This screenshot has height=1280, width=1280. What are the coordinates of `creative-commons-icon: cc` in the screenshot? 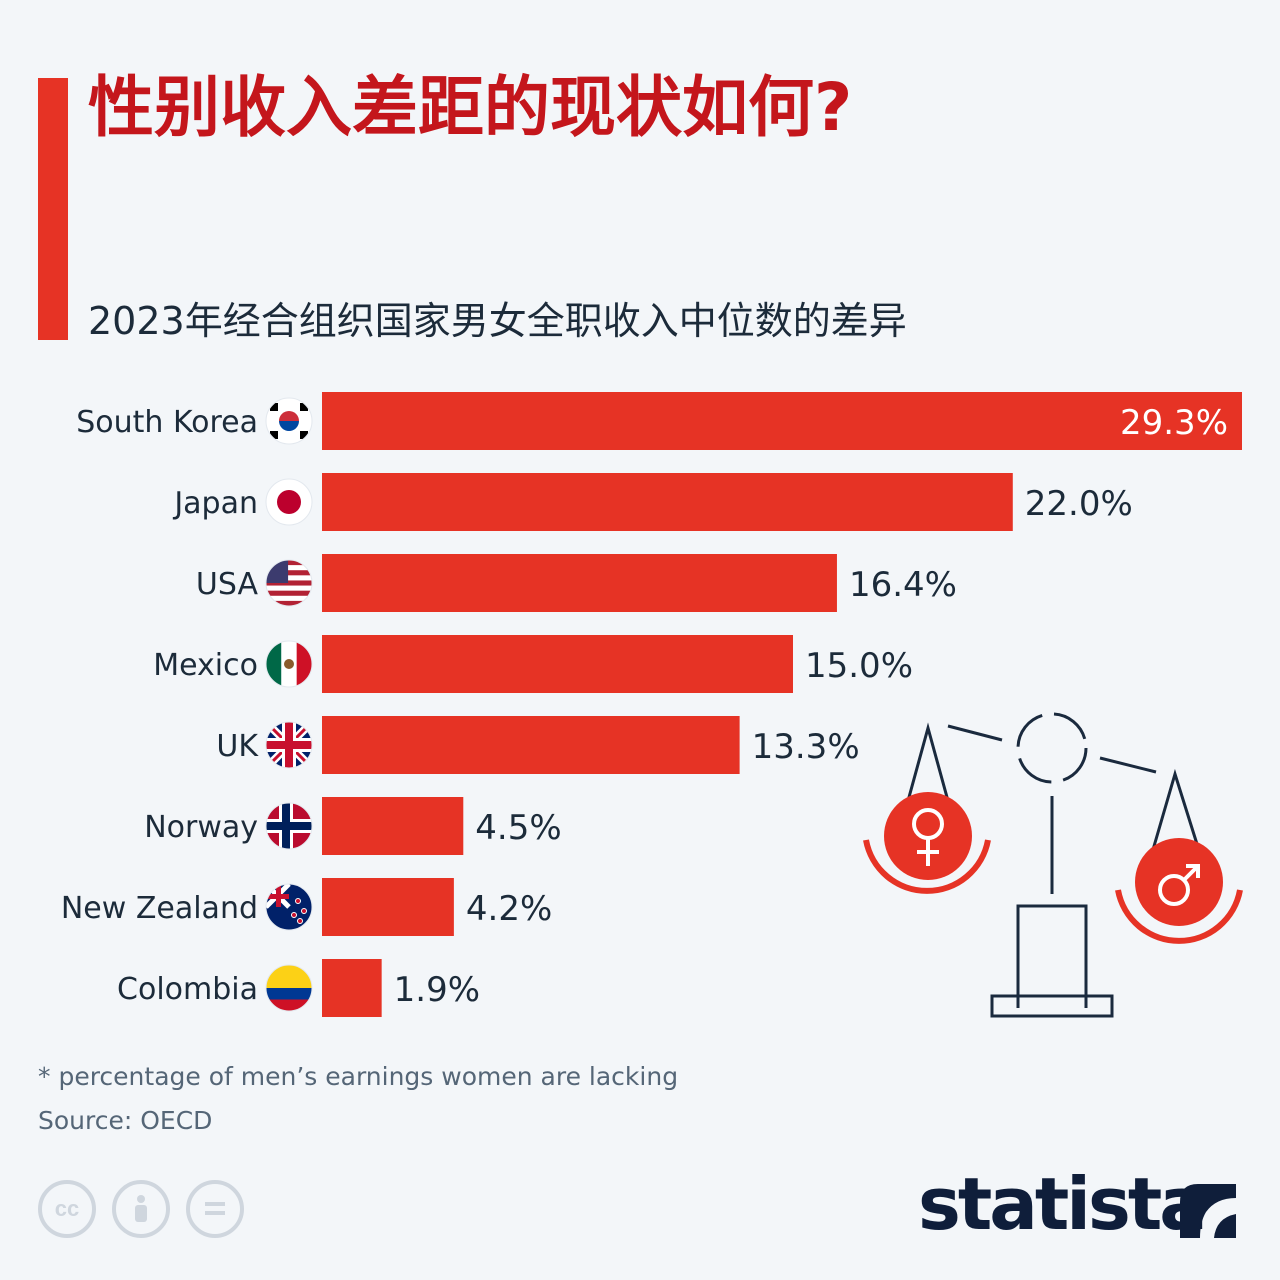 It's located at (67, 1209).